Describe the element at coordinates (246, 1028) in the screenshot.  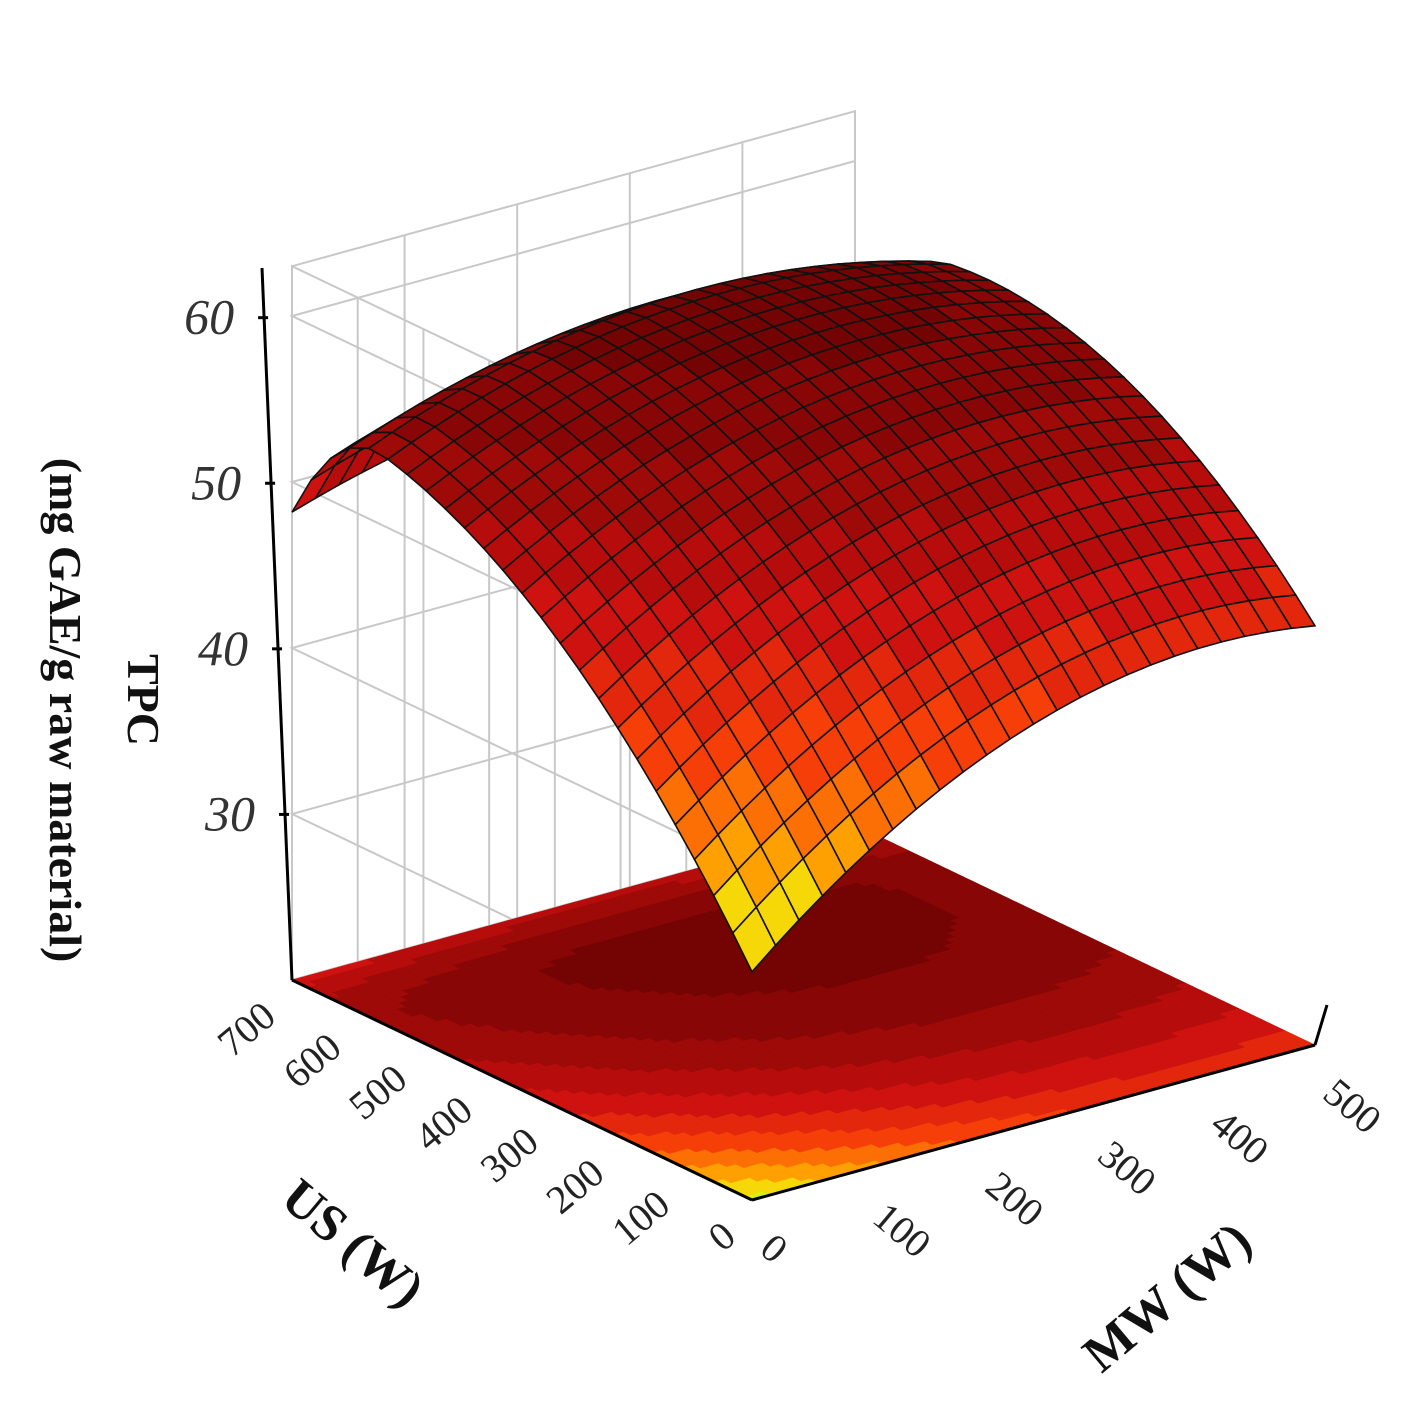
I see `y-tick-label: 700` at that location.